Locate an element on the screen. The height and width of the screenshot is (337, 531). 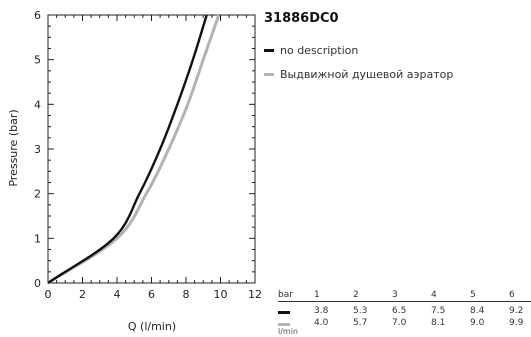
table-header-pressure: 1 is located at coordinates (317, 295).